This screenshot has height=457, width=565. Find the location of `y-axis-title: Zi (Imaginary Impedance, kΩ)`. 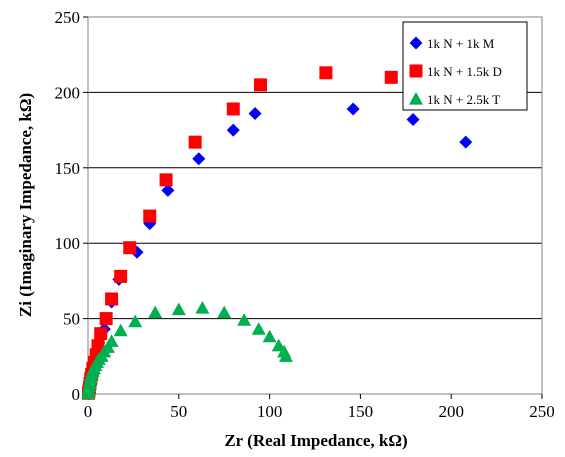

y-axis-title: Zi (Imaginary Impedance, kΩ) is located at coordinates (25, 205).